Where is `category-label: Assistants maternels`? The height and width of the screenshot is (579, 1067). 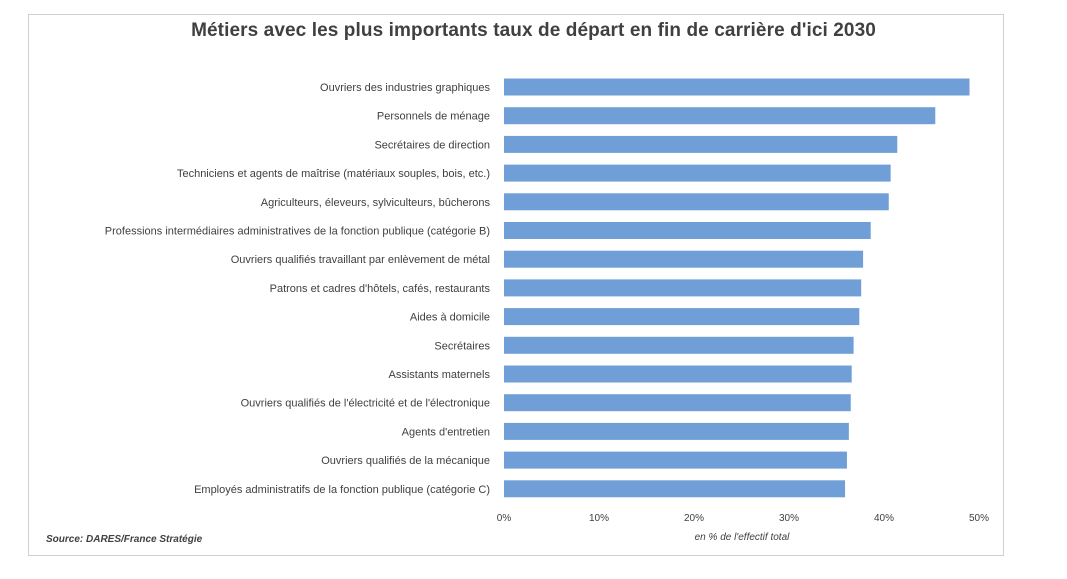
category-label: Assistants maternels is located at coordinates (440, 375).